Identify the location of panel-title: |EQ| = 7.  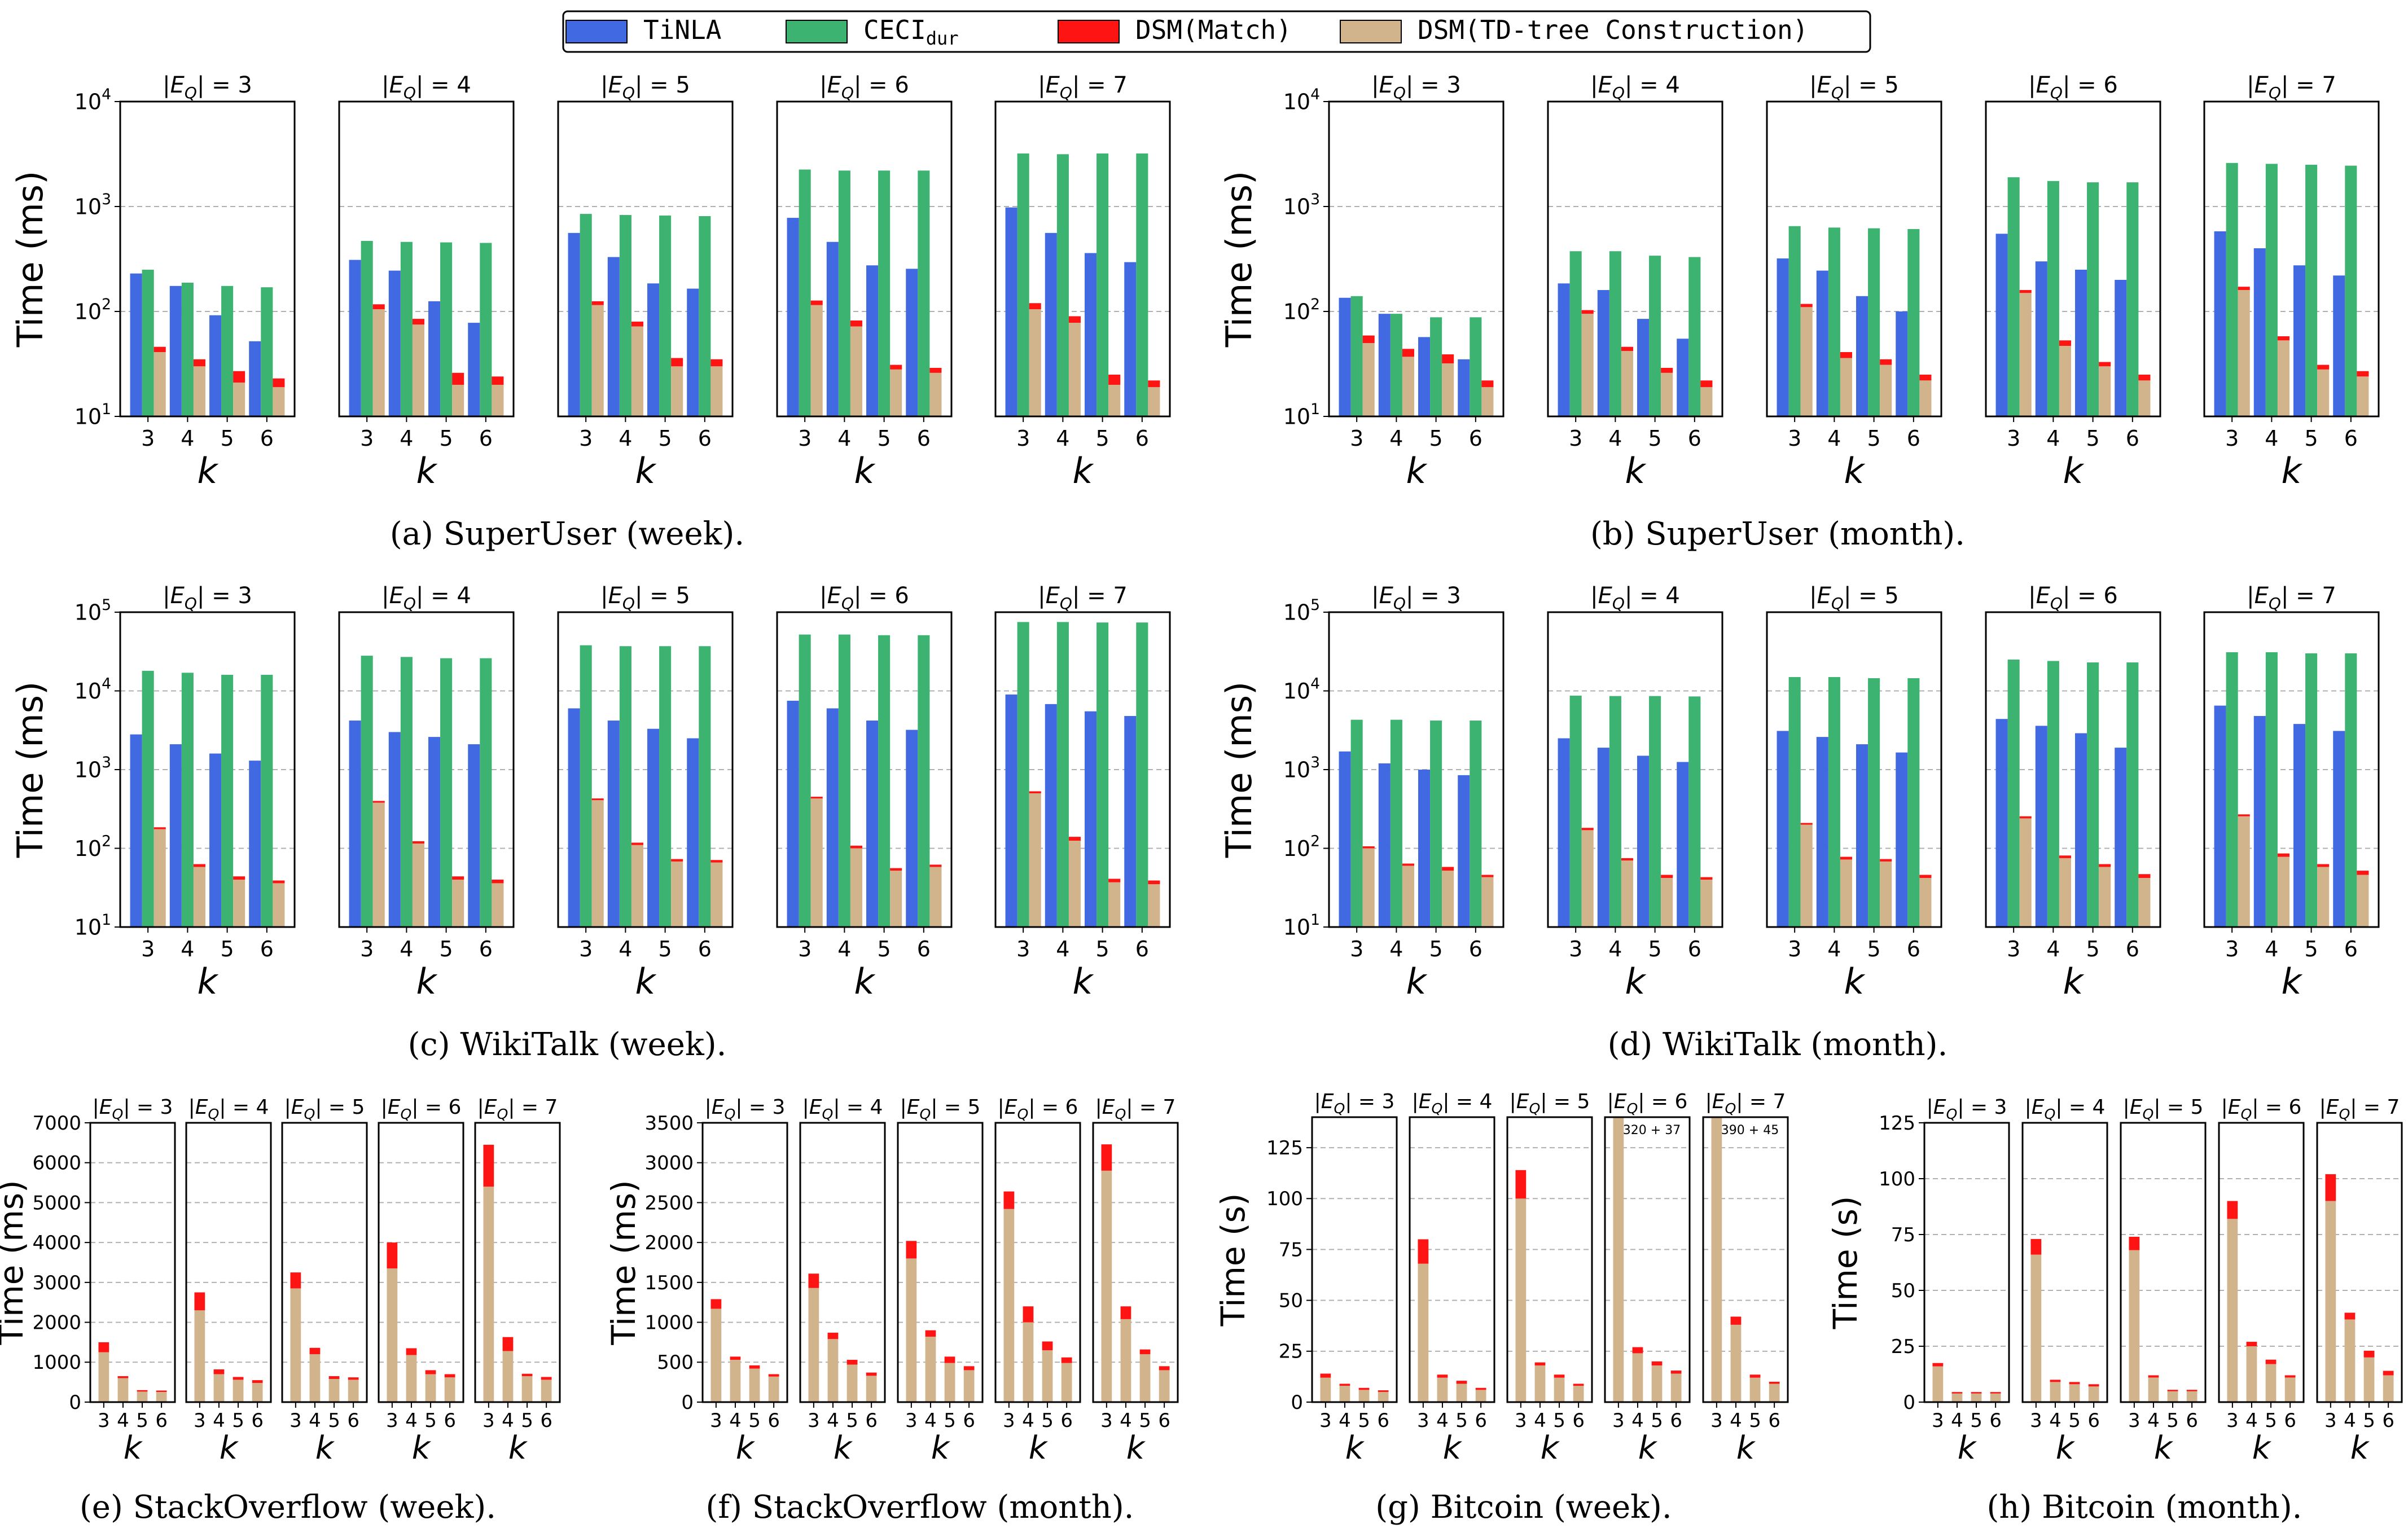
(2292, 598).